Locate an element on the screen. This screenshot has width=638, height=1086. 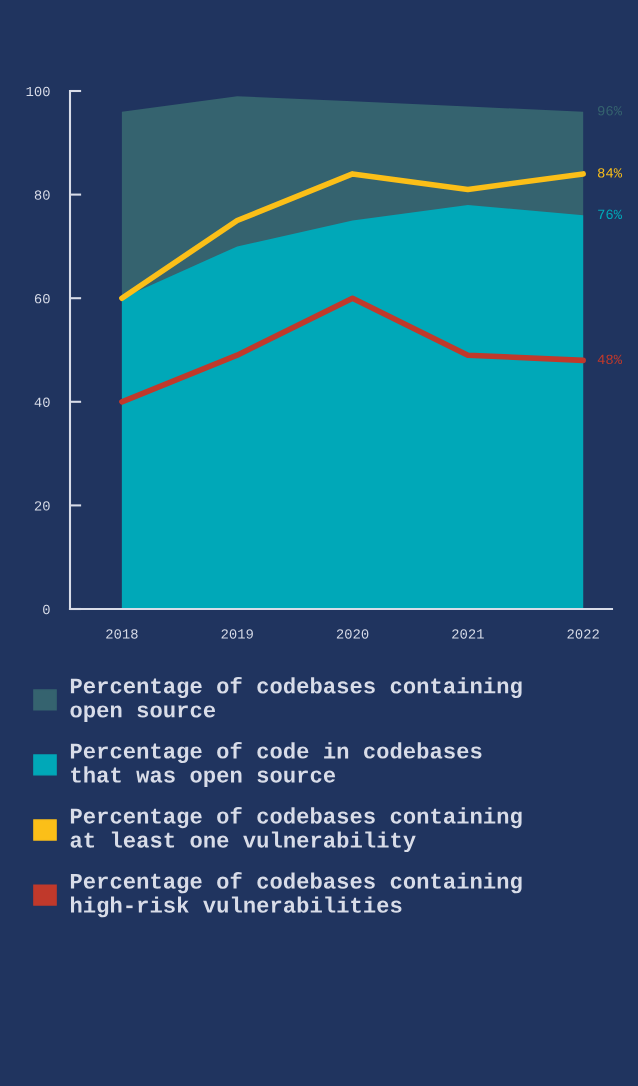
y-tick-label: 20 is located at coordinates (42, 506).